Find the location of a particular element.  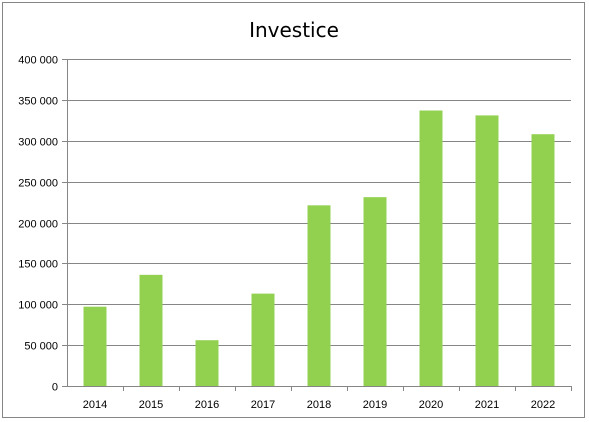

y-tick-label: 350 000 is located at coordinates (38, 102).